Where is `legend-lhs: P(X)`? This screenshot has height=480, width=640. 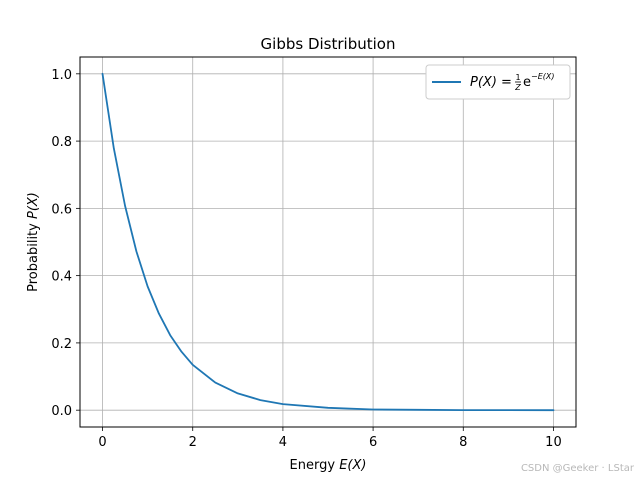 legend-lhs: P(X) is located at coordinates (483, 82).